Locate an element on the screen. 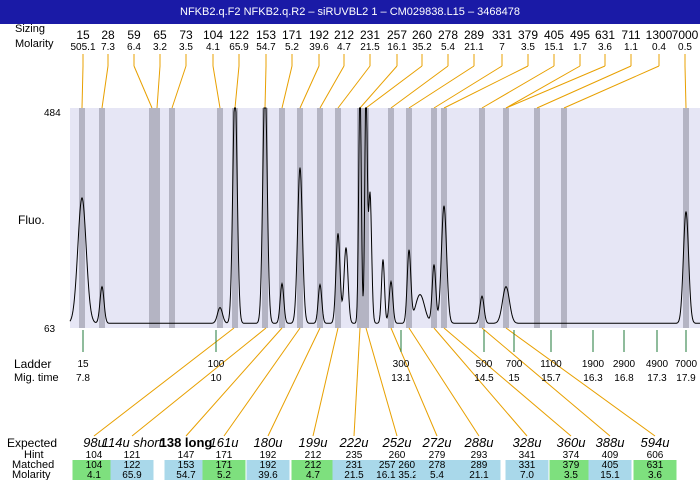 The width and height of the screenshot is (700, 480). matched-molarity-value: 4.7 is located at coordinates (313, 475).